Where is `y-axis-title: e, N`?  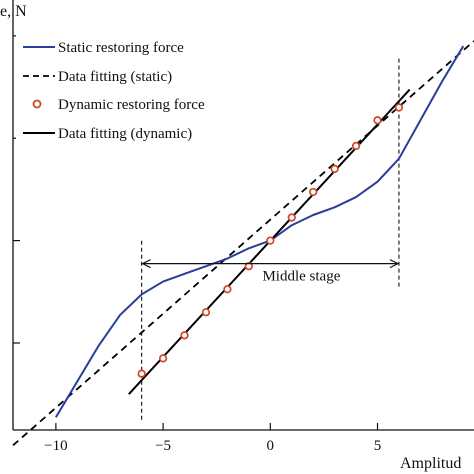
y-axis-title: e, N is located at coordinates (13, 11).